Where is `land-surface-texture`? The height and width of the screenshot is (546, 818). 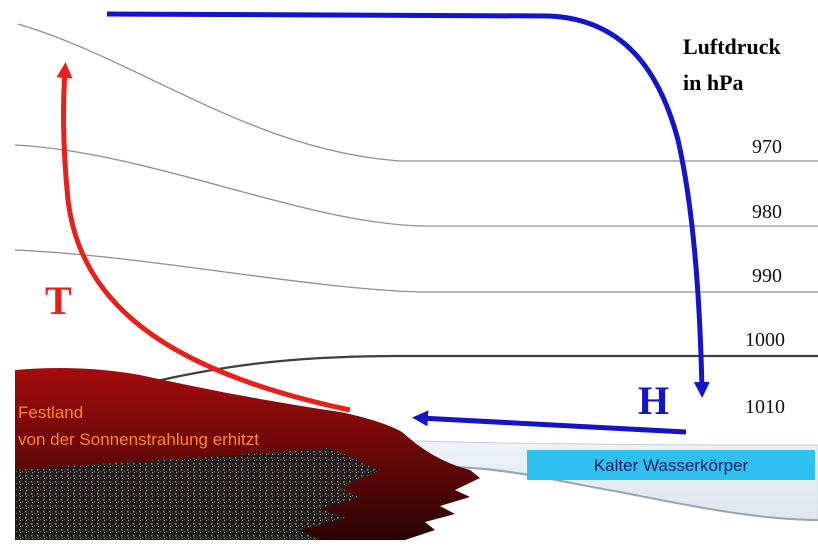
land-surface-texture is located at coordinates (197, 494).